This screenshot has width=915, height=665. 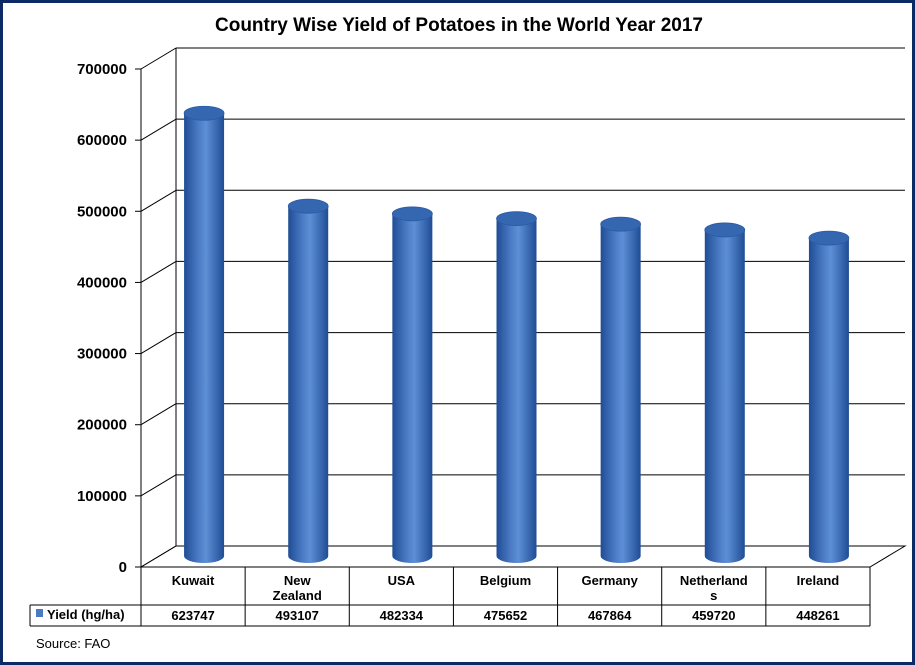 What do you see at coordinates (102, 69) in the screenshot?
I see `y-tick-label: 700000` at bounding box center [102, 69].